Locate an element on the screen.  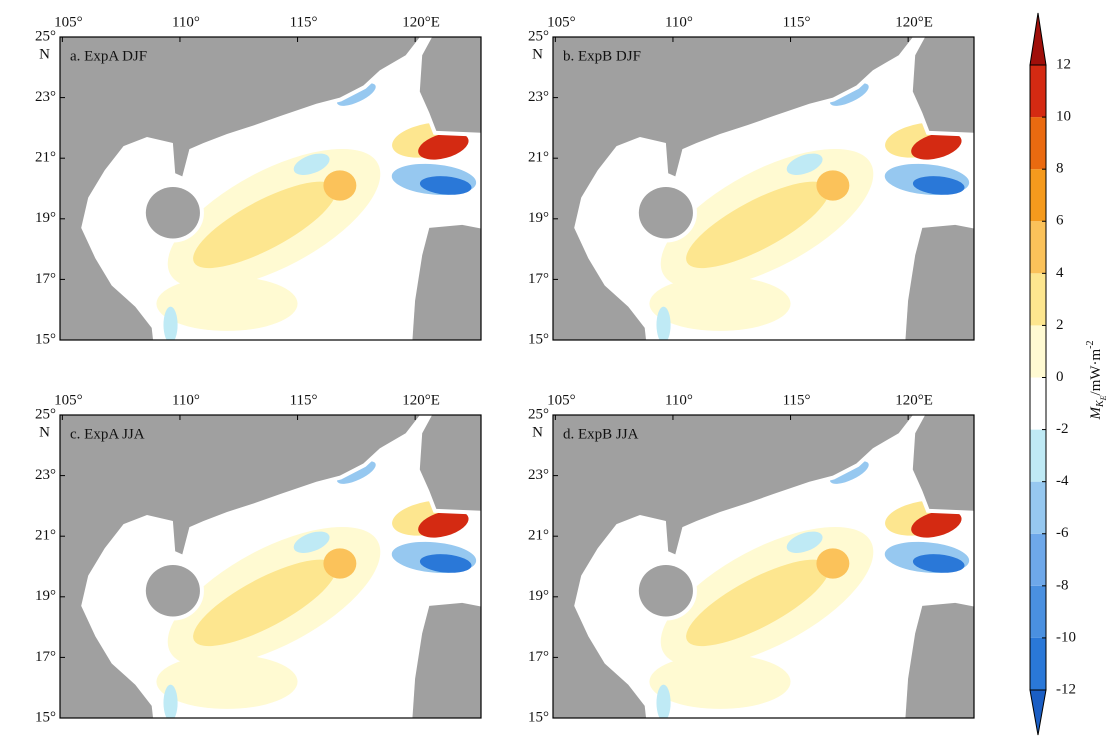
panel-label: d. ExpB JJA is located at coordinates (601, 434).